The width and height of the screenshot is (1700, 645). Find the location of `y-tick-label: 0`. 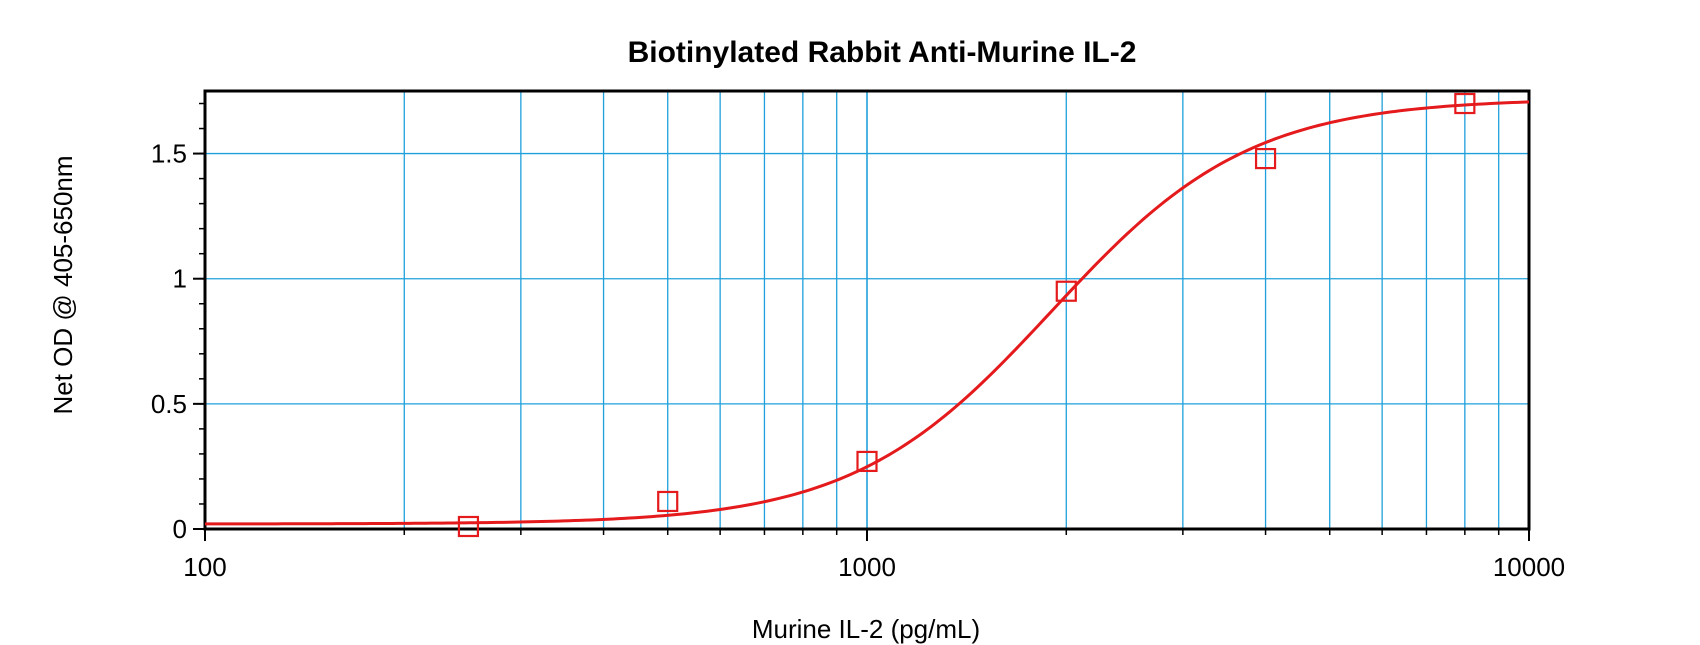

y-tick-label: 0 is located at coordinates (180, 529).